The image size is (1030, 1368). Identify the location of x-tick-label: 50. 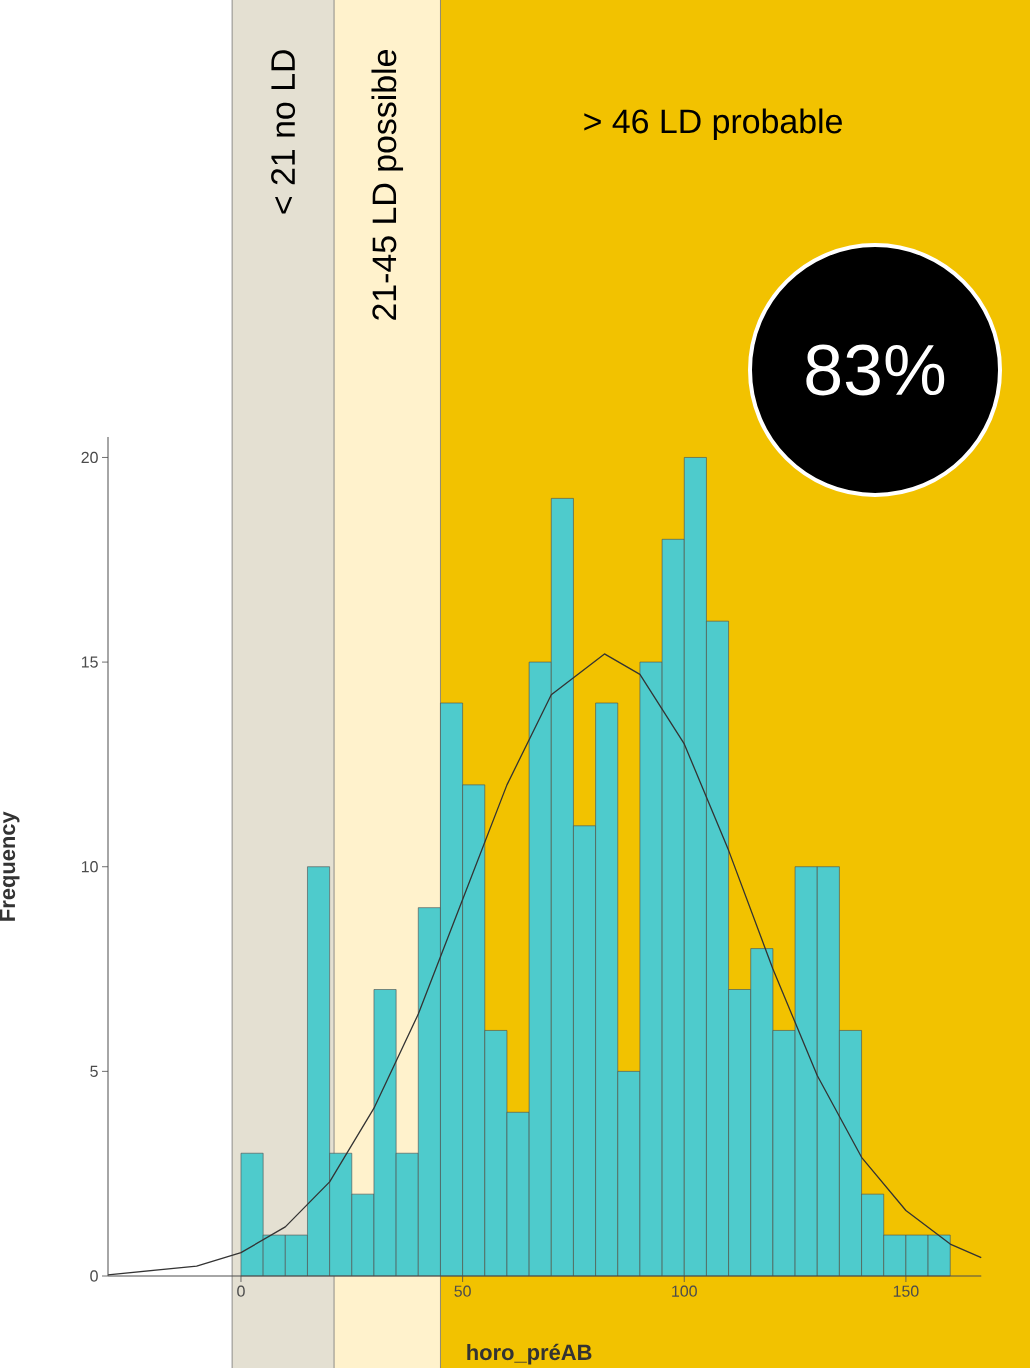
(462, 1291).